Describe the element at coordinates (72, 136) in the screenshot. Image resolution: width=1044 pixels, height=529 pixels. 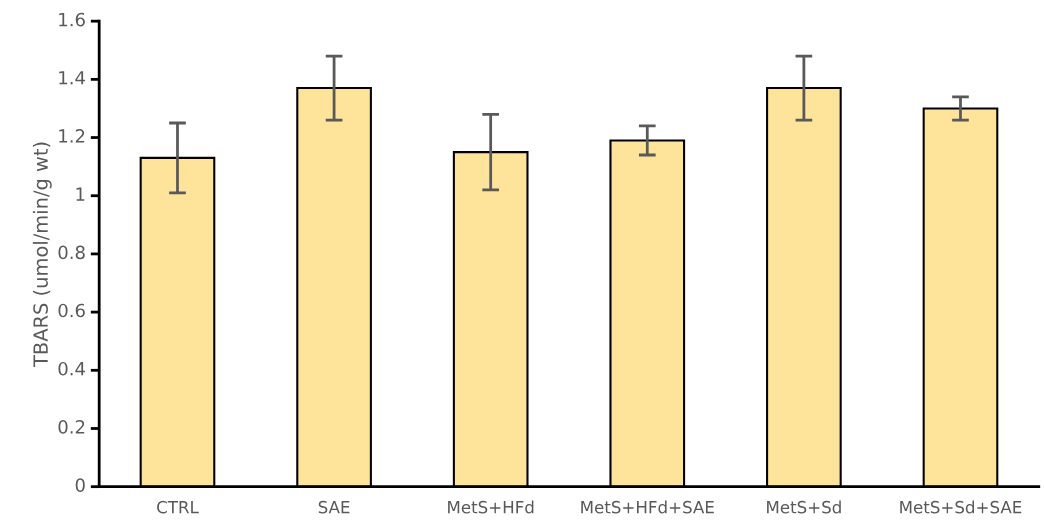
I see `y-tick-label: 1.2` at that location.